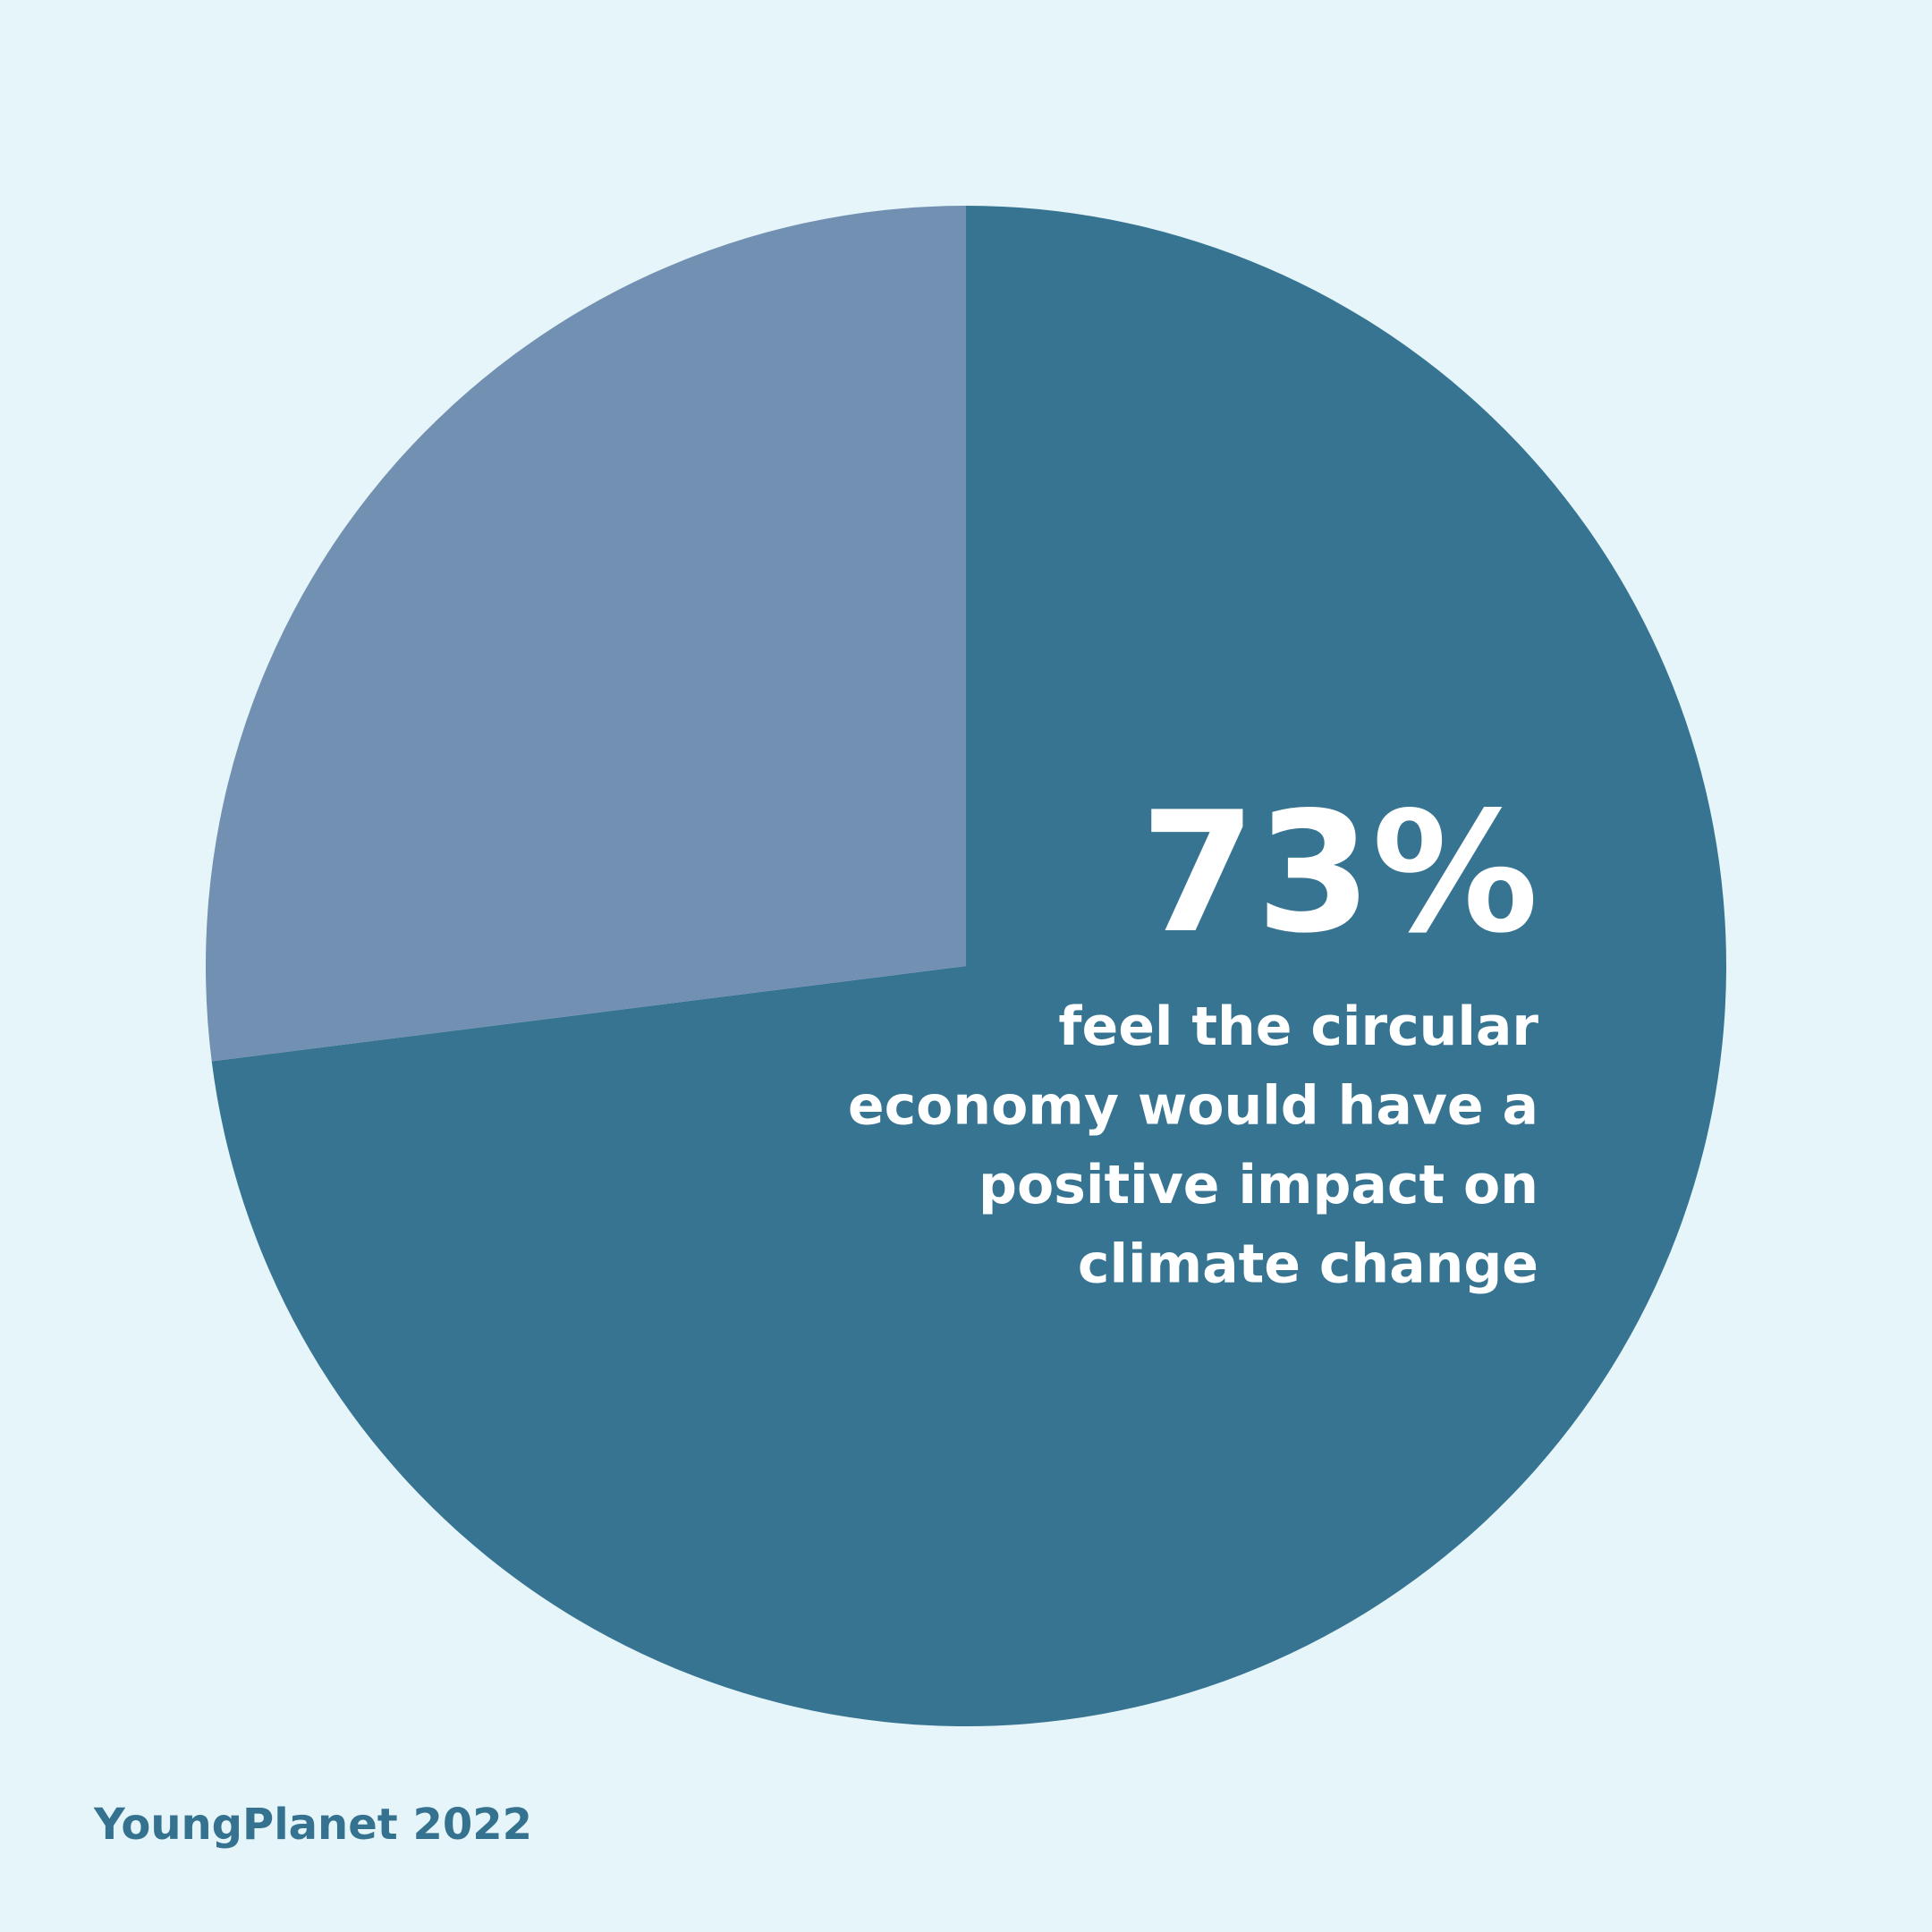 This screenshot has height=1932, width=1932. Describe the element at coordinates (1258, 1185) in the screenshot. I see `annotation-line: positive impact on` at that location.